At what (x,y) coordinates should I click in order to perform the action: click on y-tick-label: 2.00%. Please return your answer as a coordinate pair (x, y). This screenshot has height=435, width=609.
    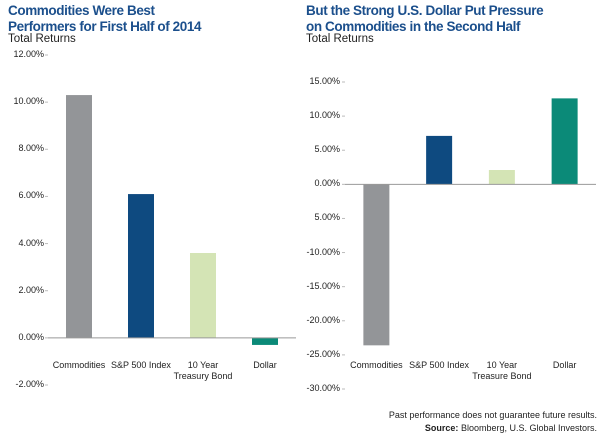
    Looking at the image, I should click on (31, 289).